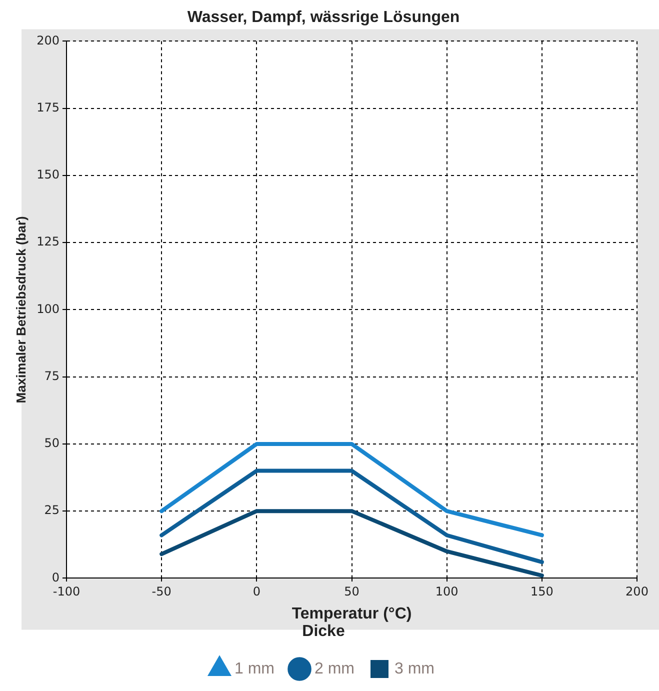 The height and width of the screenshot is (691, 659). I want to click on y-tick-label: 25, so click(52, 510).